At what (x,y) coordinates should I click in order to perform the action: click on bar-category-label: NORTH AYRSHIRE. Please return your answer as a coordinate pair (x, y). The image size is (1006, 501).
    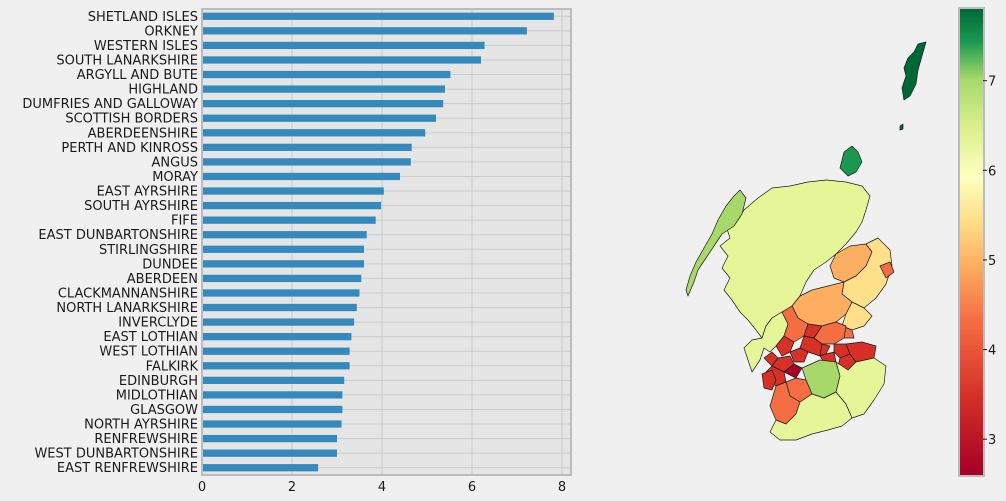
    Looking at the image, I should click on (141, 425).